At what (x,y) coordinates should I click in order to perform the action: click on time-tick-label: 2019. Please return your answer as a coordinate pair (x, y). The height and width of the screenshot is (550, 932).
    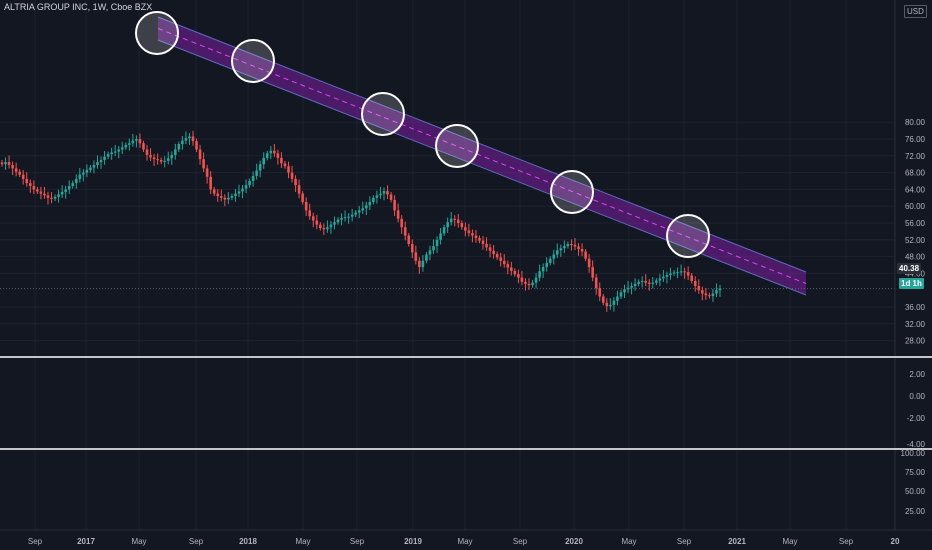
    Looking at the image, I should click on (413, 541).